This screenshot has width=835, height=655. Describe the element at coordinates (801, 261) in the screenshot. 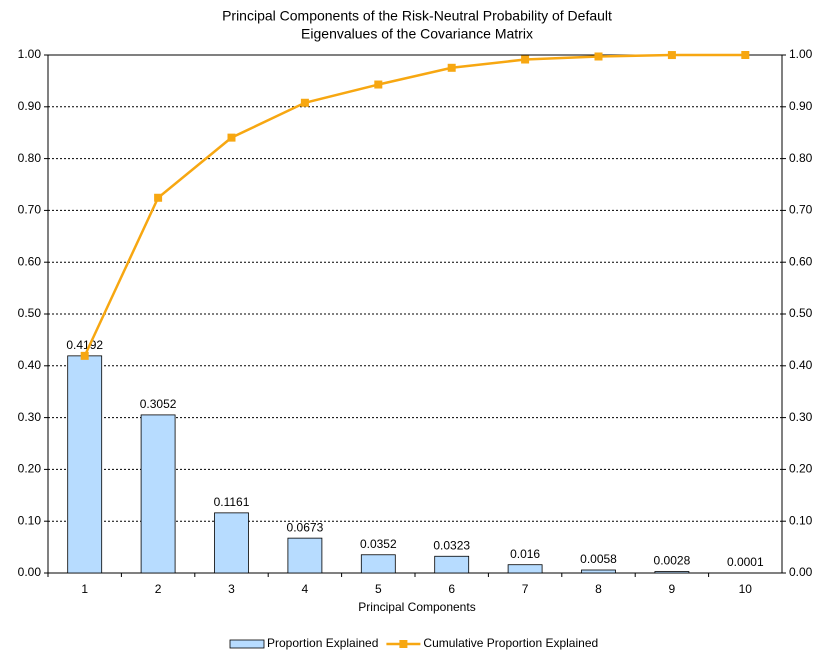

I see `y2-tick-label: 0.60` at that location.